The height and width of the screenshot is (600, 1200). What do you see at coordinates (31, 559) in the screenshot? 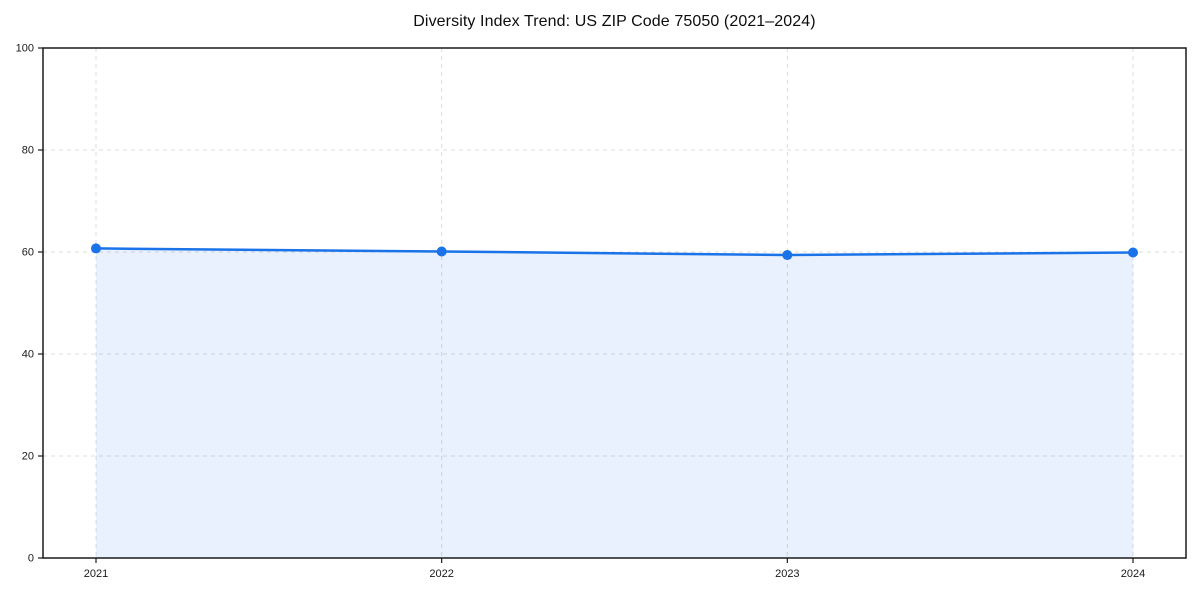
I see `y-tick-label: 0` at bounding box center [31, 559].